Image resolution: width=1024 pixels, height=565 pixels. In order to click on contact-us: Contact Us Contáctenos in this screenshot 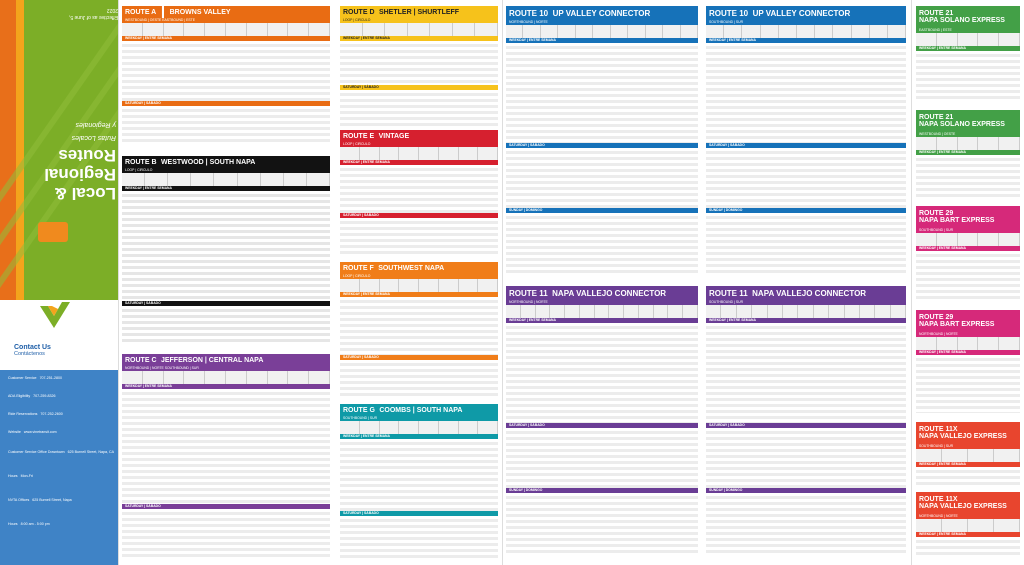, I will do `click(32, 350)`.